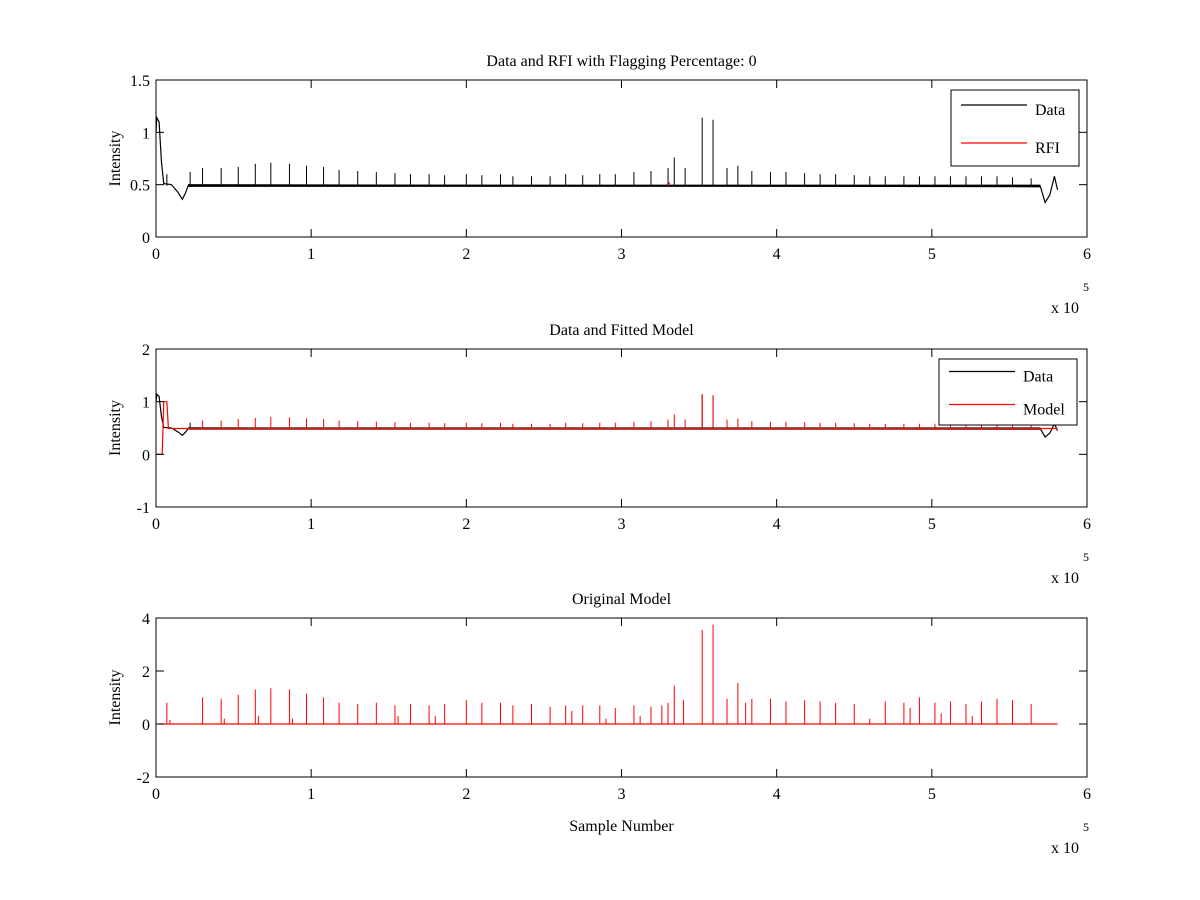  I want to click on series-rfi, so click(669, 184).